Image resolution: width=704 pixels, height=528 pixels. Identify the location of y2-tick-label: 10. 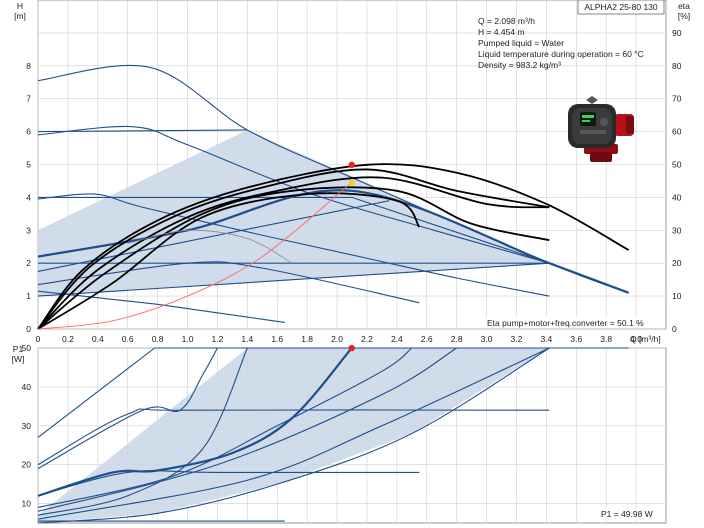
(677, 296).